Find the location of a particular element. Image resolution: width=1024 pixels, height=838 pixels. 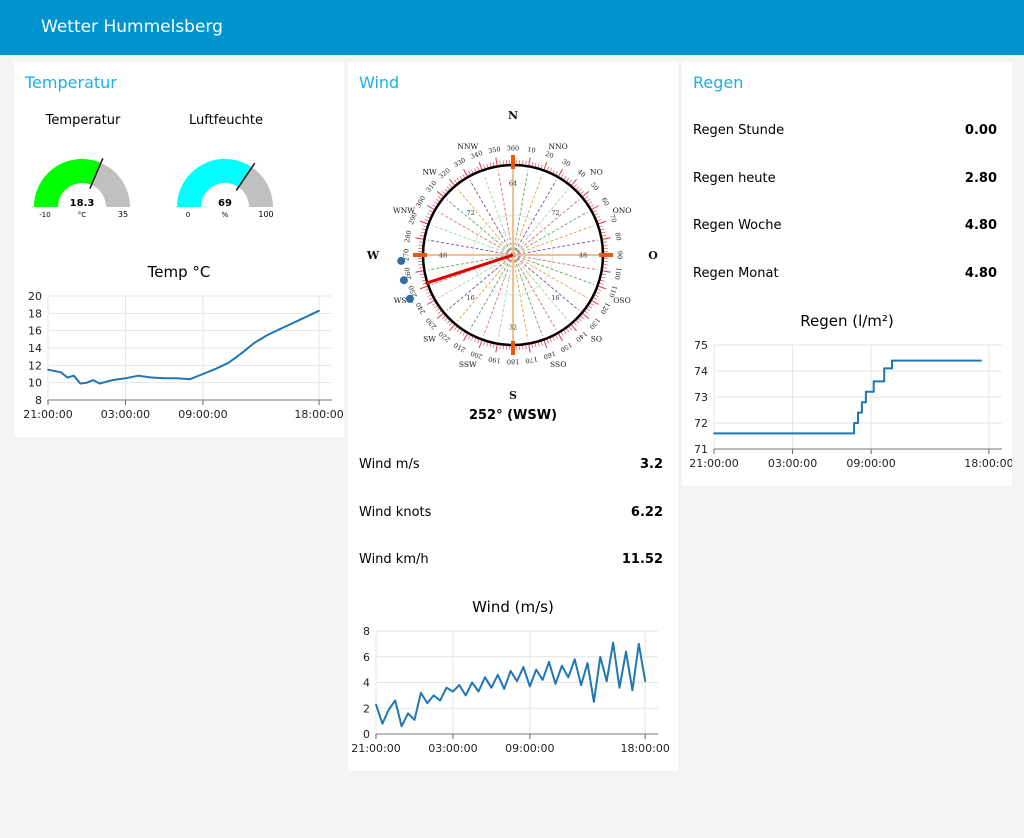

compass-degree-label: 130 is located at coordinates (595, 323).